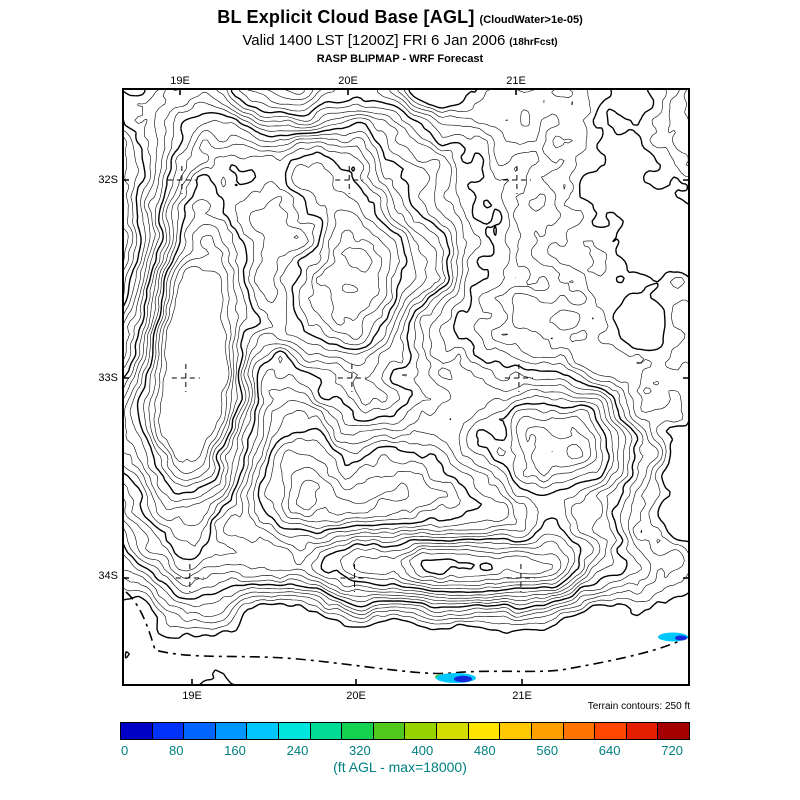 The height and width of the screenshot is (800, 800). Describe the element at coordinates (108, 378) in the screenshot. I see `y-tick-left-33S: 33S` at that location.